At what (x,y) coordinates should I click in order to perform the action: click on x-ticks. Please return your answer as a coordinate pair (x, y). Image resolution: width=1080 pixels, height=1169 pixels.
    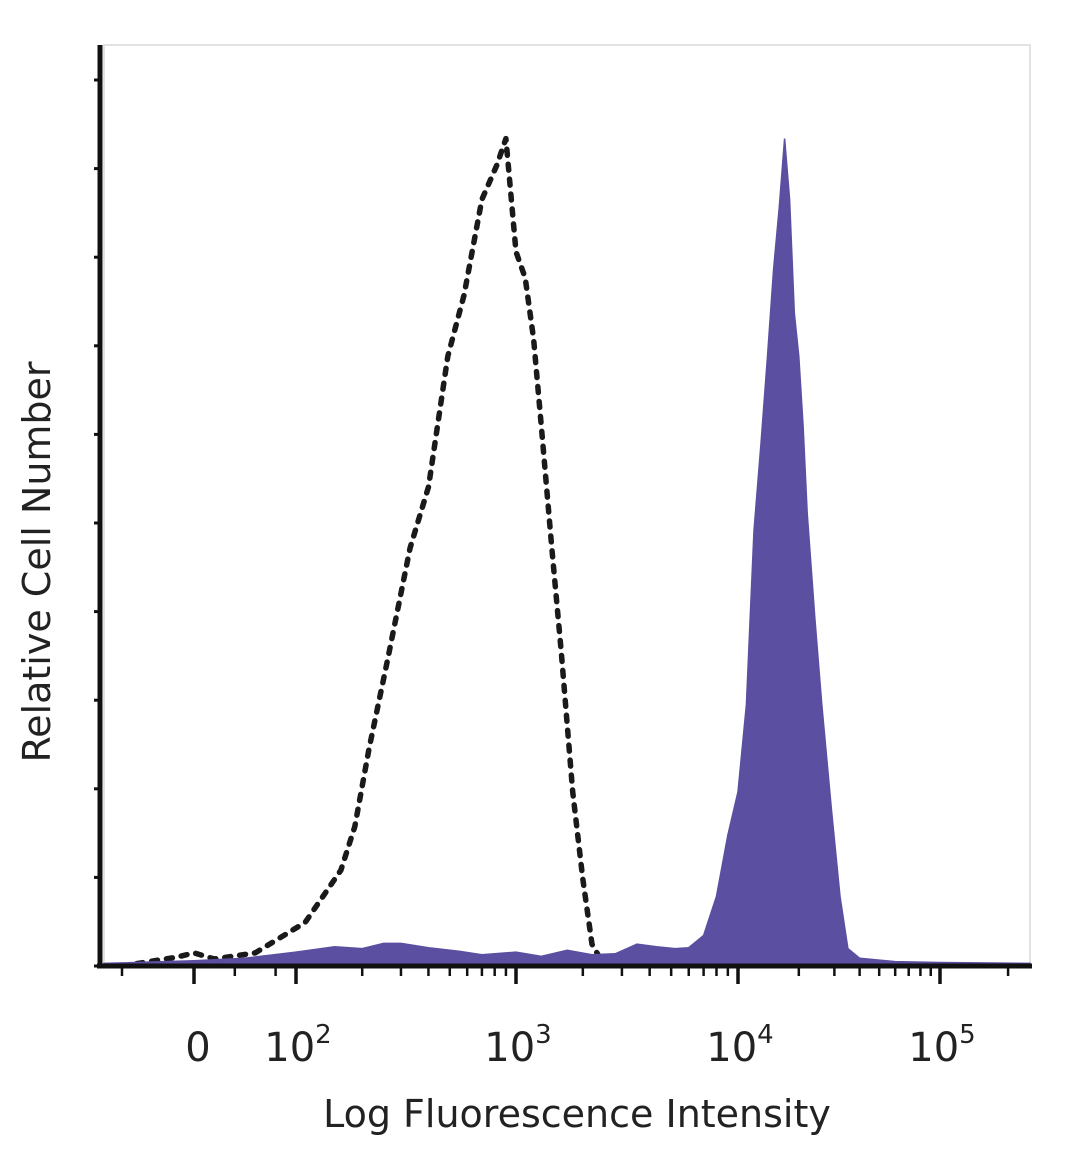
    Looking at the image, I should click on (565, 975).